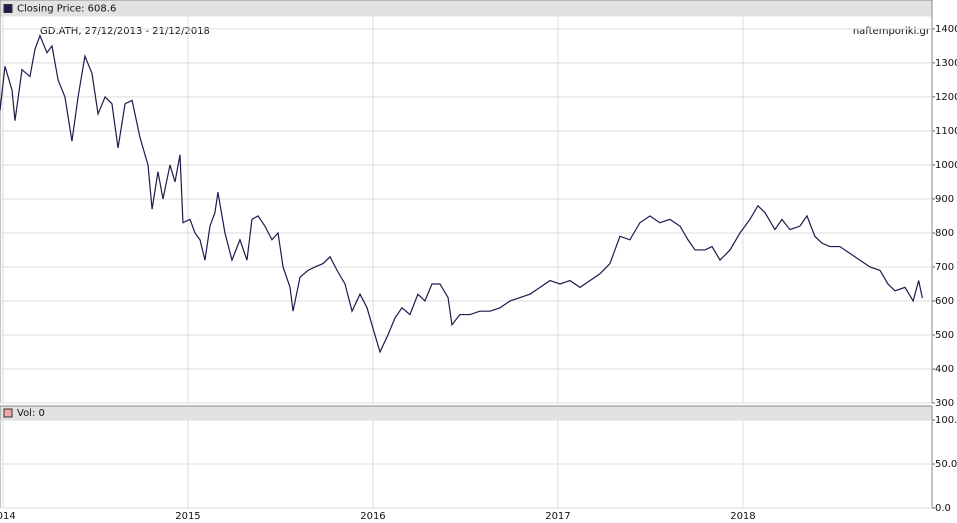 This screenshot has width=957, height=523. Describe the element at coordinates (466, 8) in the screenshot. I see `price-header` at that location.